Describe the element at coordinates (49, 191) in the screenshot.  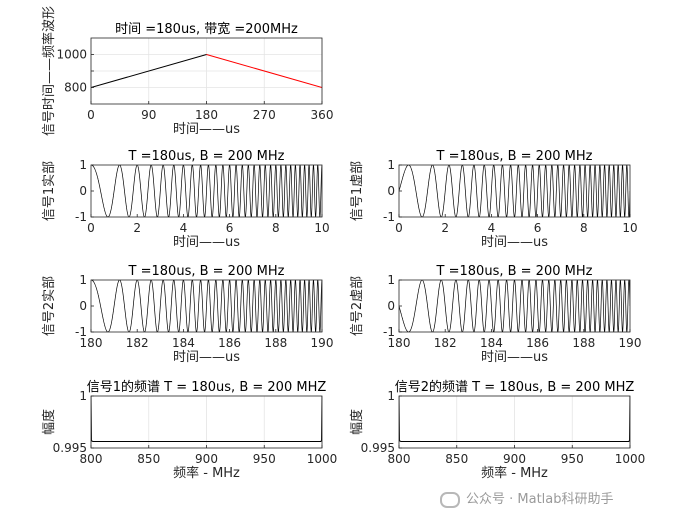
I see `y-axis-label: 信号1实部` at that location.